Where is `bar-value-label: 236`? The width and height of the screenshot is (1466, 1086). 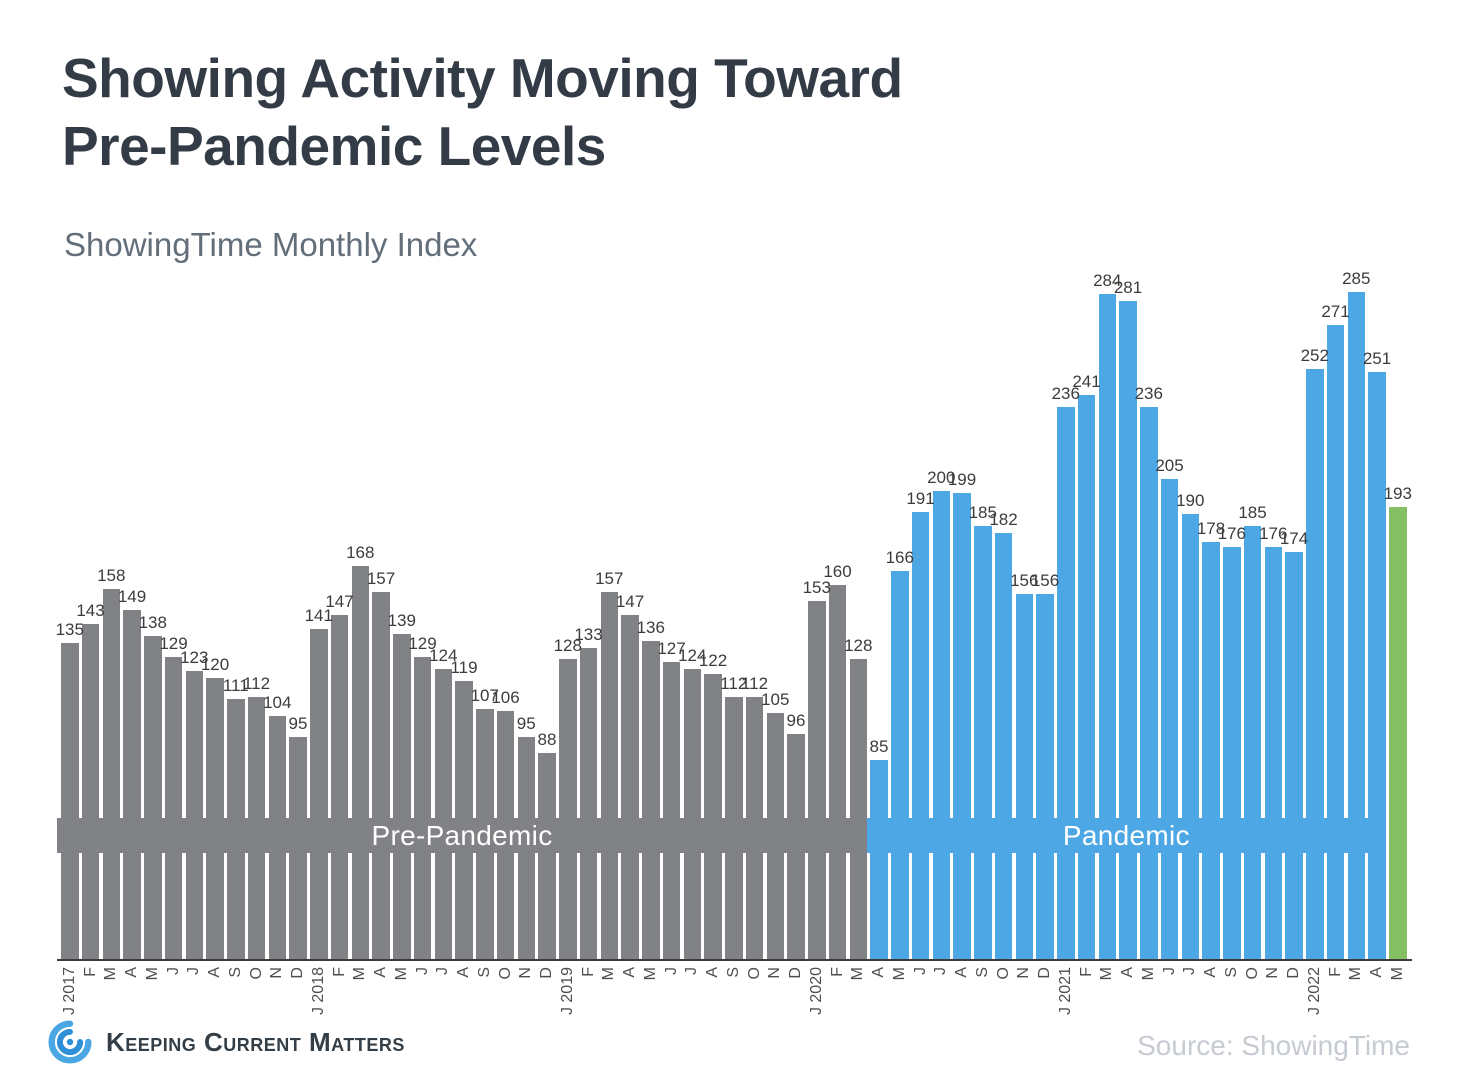
bar-value-label: 236 is located at coordinates (1148, 393).